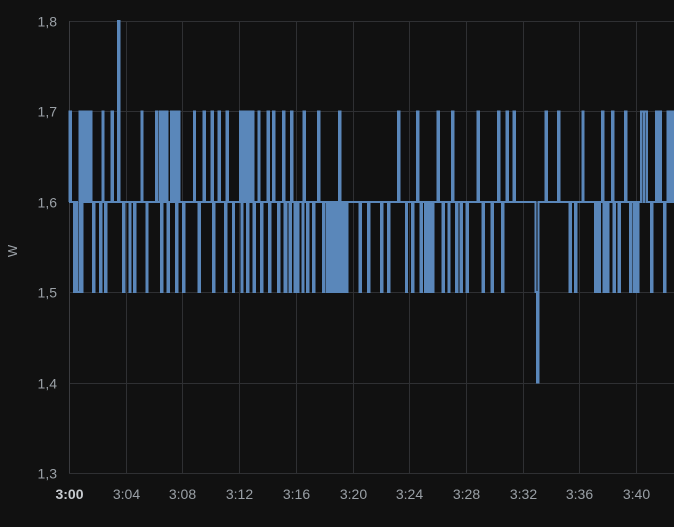 This screenshot has width=674, height=527. What do you see at coordinates (296, 494) in the screenshot?
I see `x-tick-label: 3:16` at bounding box center [296, 494].